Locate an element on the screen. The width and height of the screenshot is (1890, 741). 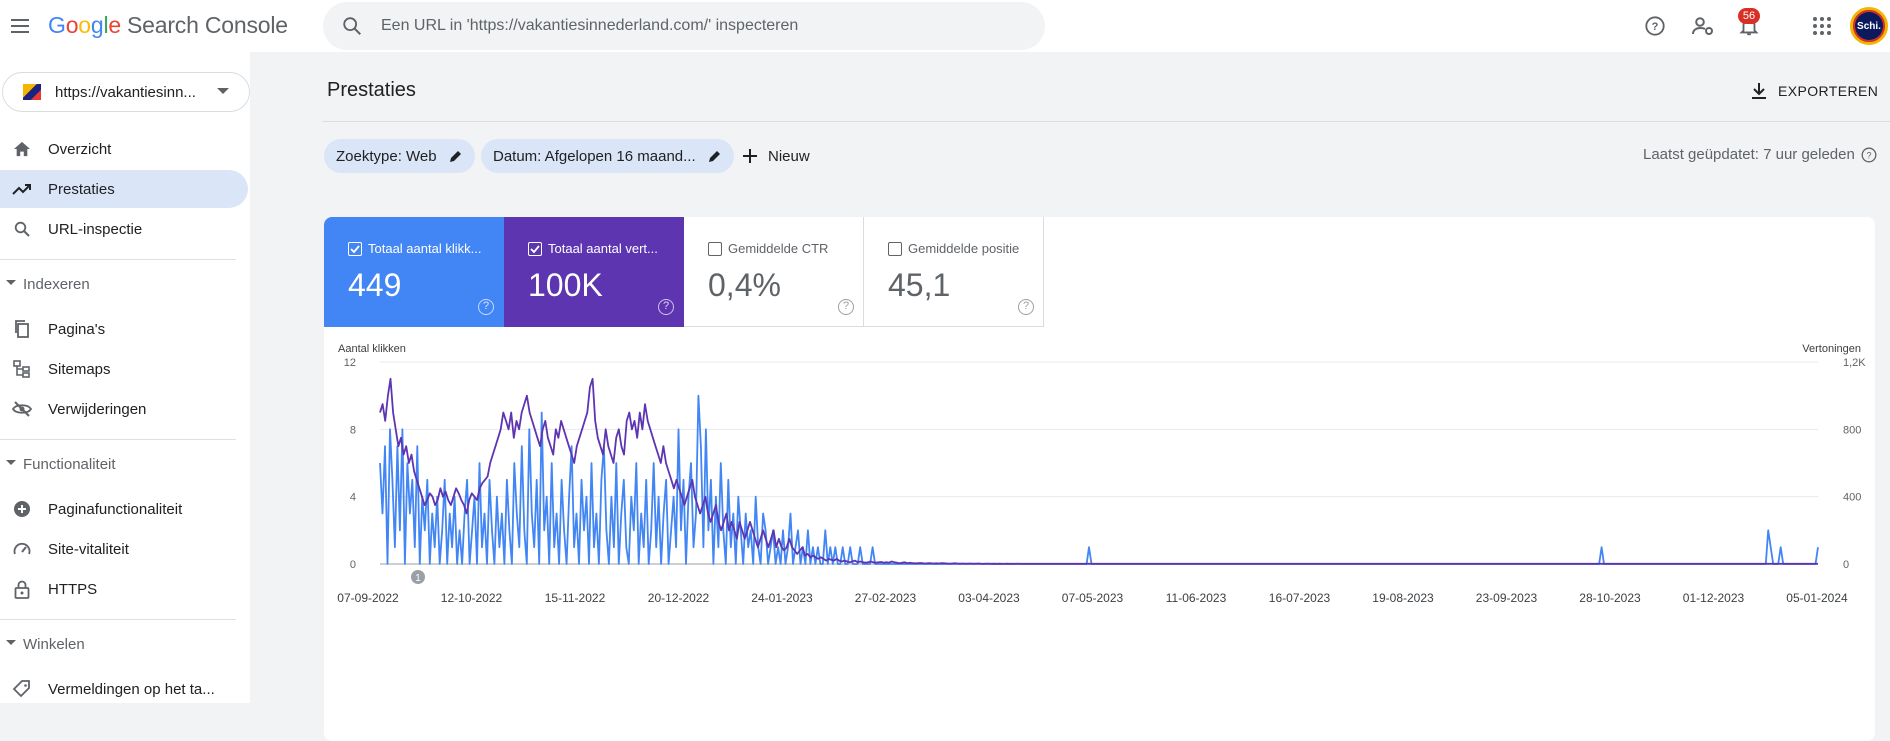
left-tick-label: 4 is located at coordinates (353, 498).